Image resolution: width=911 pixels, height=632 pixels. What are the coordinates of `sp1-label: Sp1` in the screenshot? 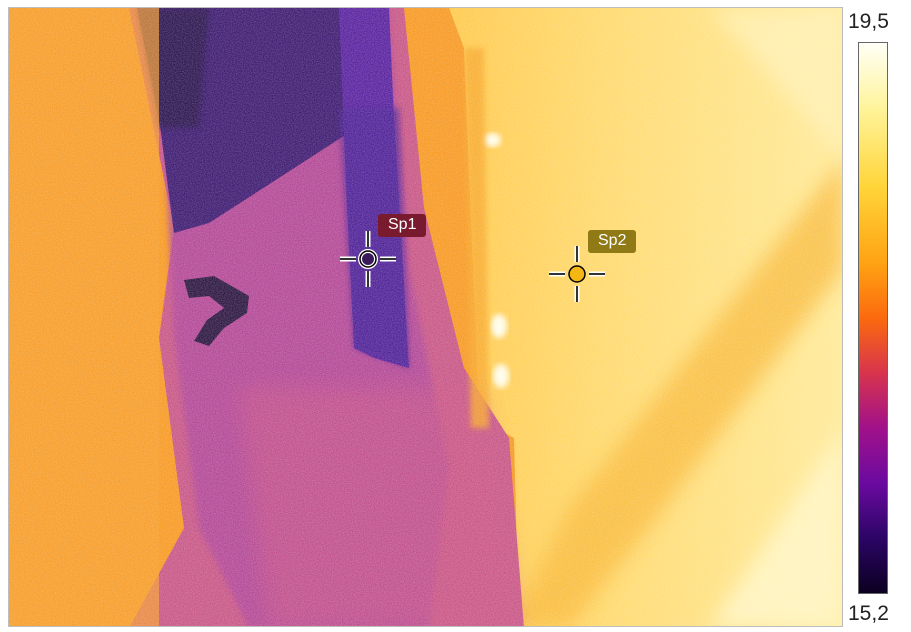 It's located at (402, 225).